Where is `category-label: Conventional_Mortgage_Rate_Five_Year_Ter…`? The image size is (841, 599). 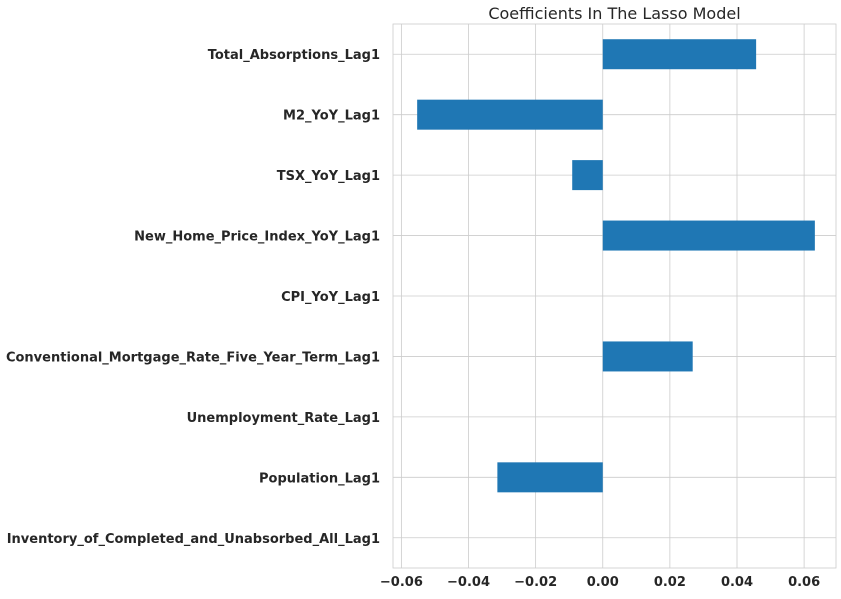 category-label: Conventional_Mortgage_Rate_Five_Year_Ter… is located at coordinates (193, 357).